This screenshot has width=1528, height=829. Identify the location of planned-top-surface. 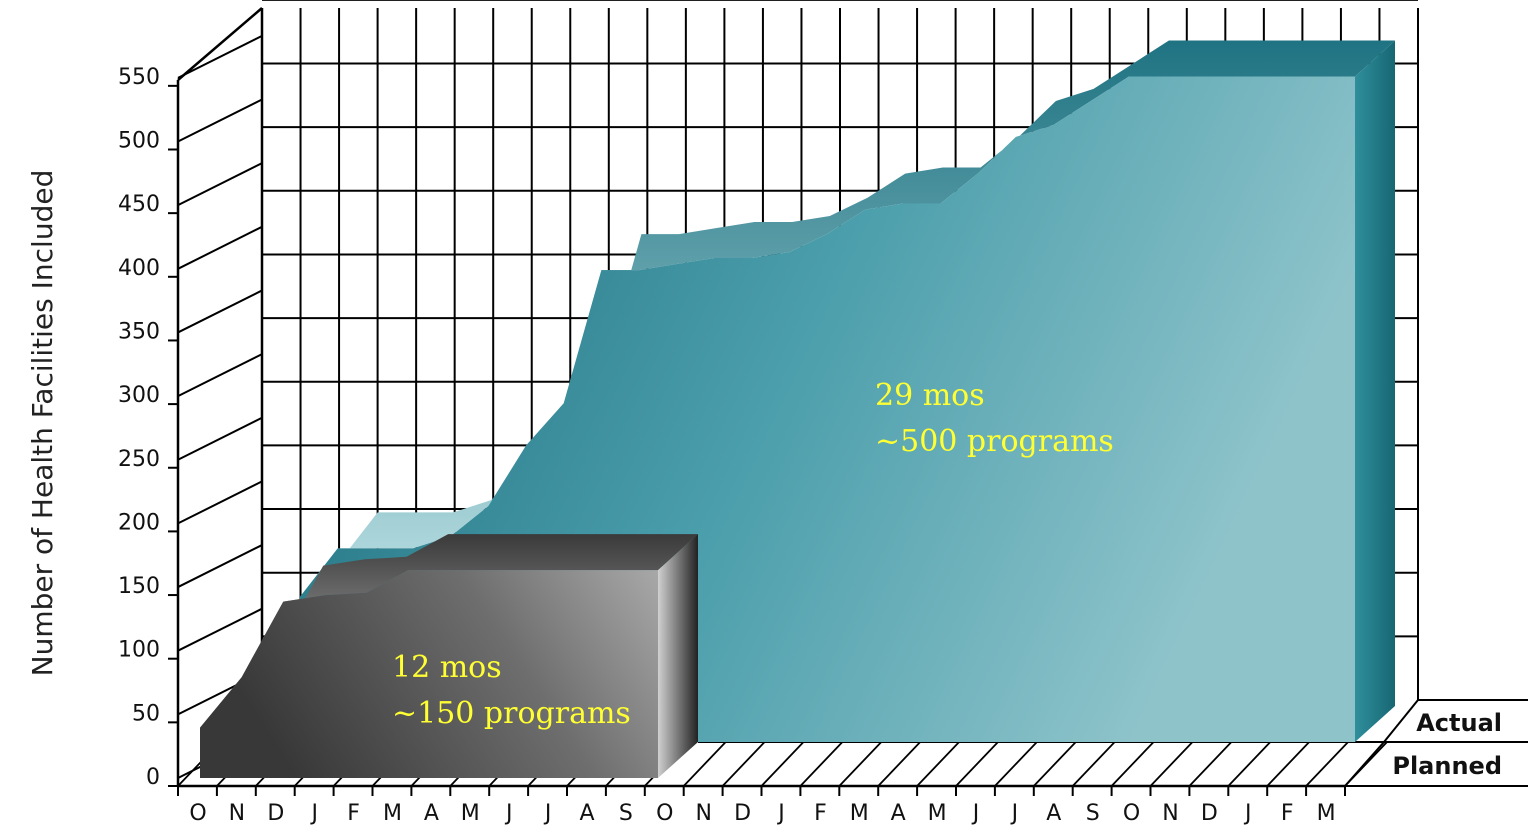
(449, 631).